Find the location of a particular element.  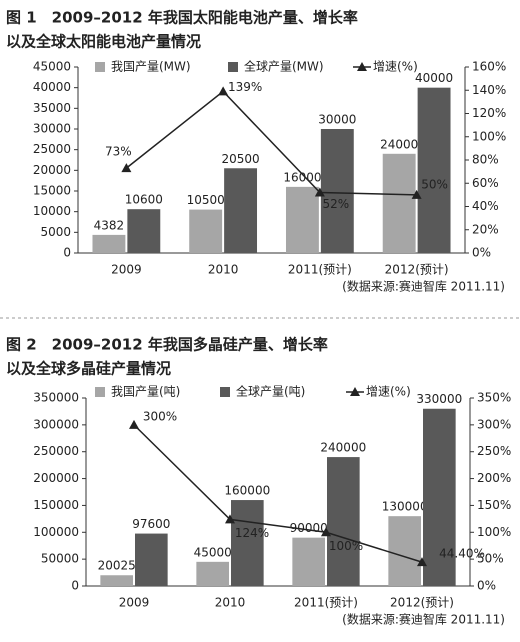

data-label: 100% is located at coordinates (346, 546).